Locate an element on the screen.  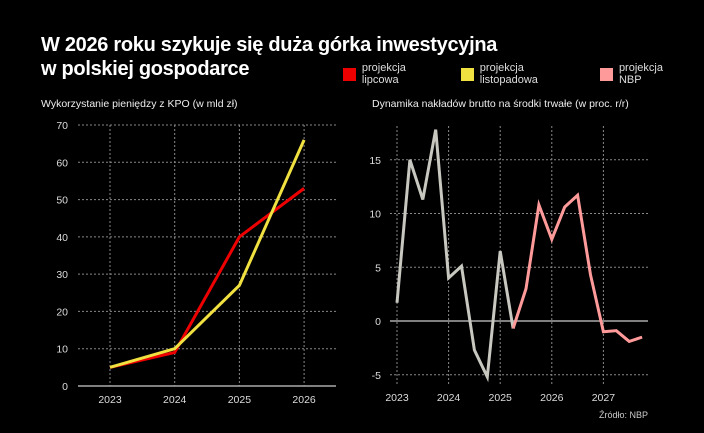
source-note: Źródło: NBP is located at coordinates (623, 415).